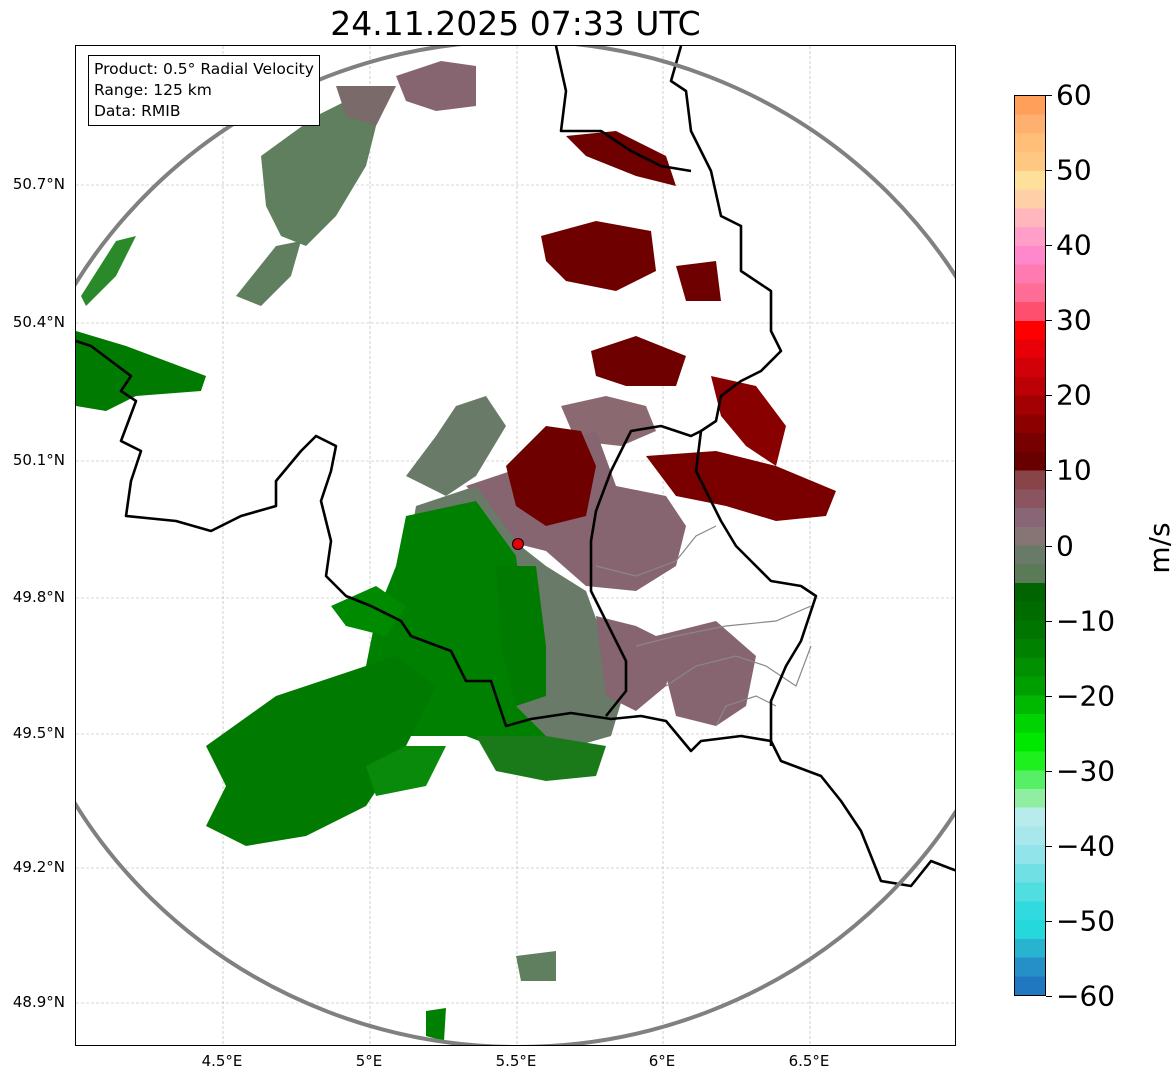  Describe the element at coordinates (662, 1061) in the screenshot. I see `lon-tick: 6°E` at that location.